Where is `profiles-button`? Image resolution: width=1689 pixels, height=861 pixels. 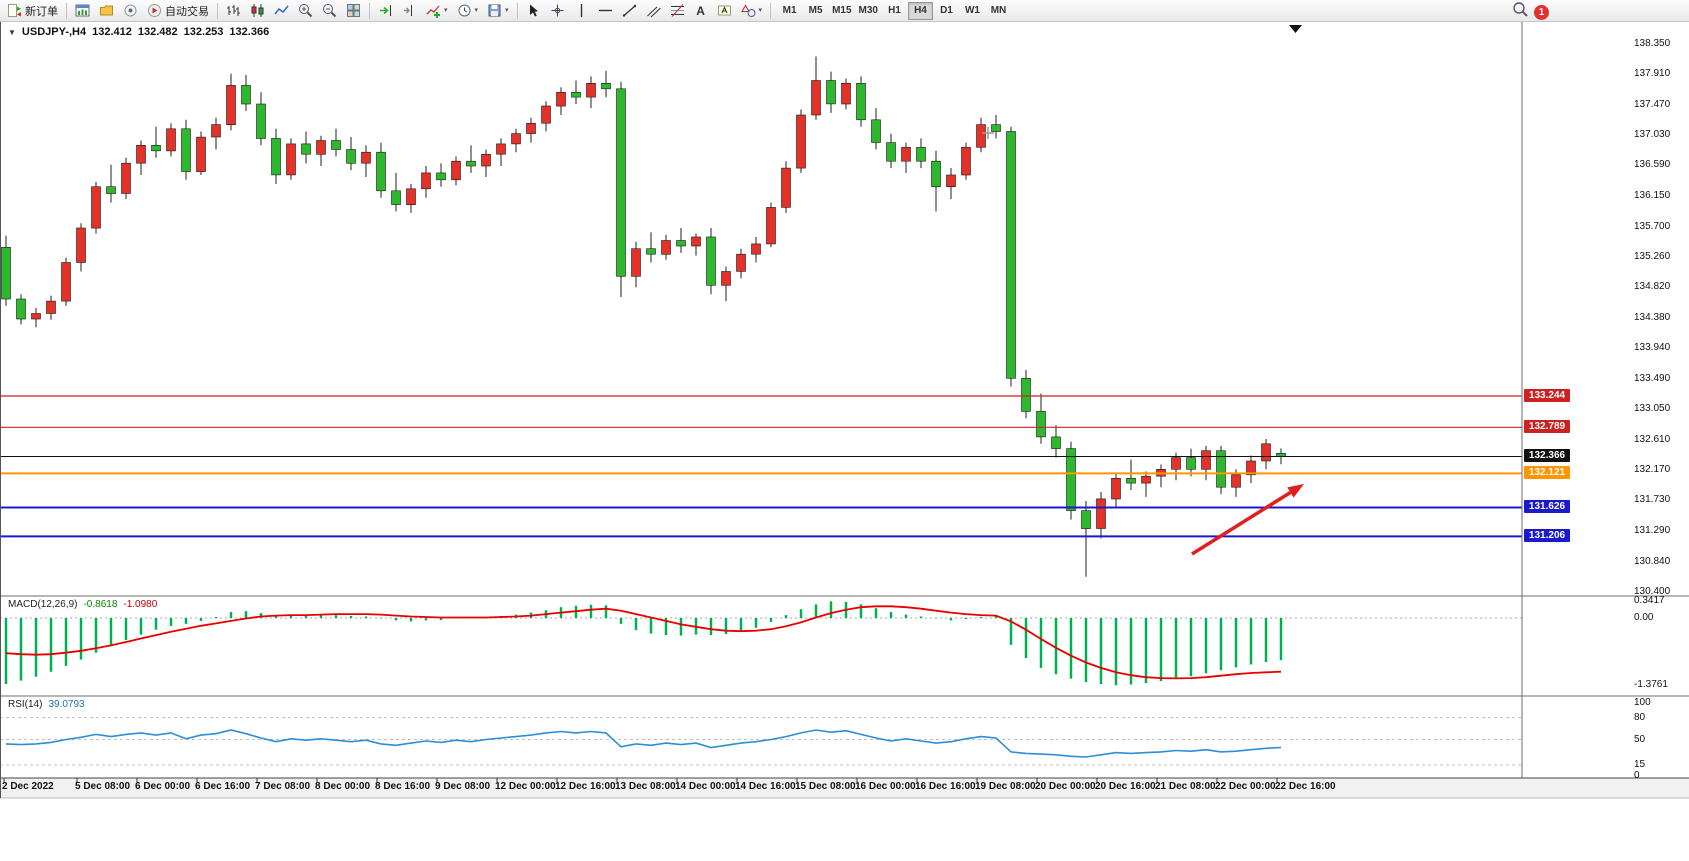
profiles-button is located at coordinates (106, 11).